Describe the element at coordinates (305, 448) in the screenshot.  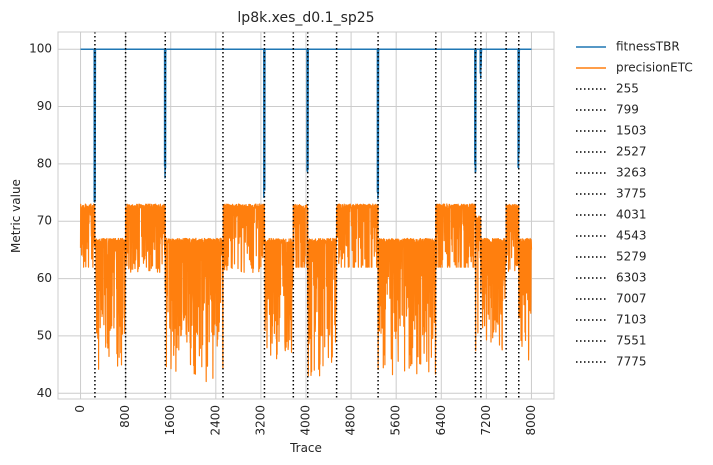
I see `x-axis-label: Trace` at that location.